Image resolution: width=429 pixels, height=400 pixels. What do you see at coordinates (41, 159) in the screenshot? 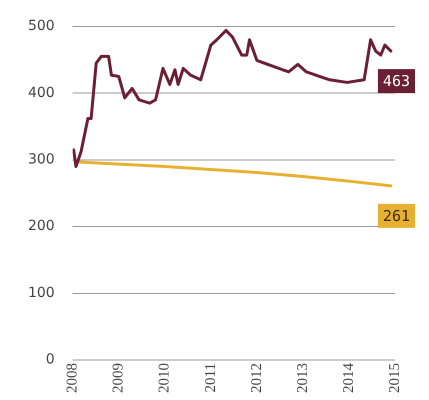
I see `y-tick-label: 300` at bounding box center [41, 159].